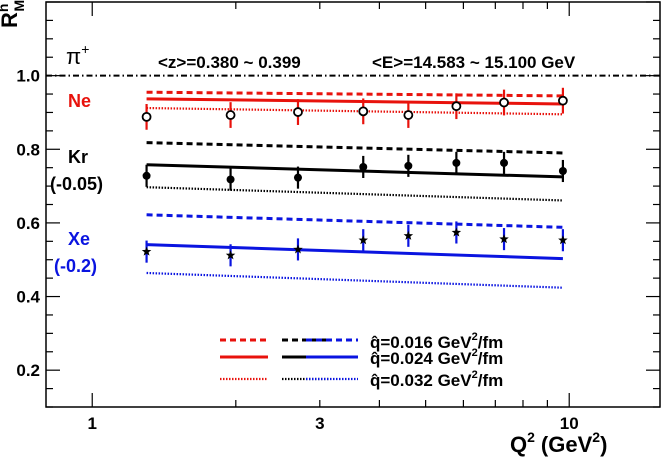 The width and height of the screenshot is (664, 466). What do you see at coordinates (354, 194) in the screenshot?
I see `model-curve-kr-dotted` at bounding box center [354, 194].